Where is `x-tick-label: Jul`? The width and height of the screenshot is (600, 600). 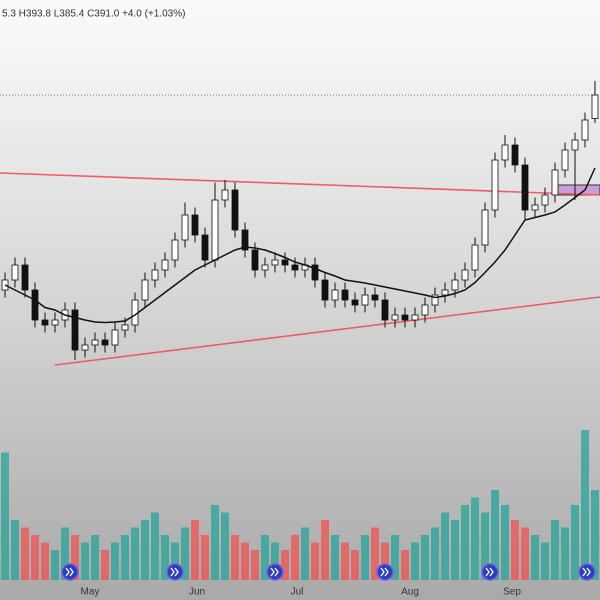 x-tick-label: Jul is located at coordinates (297, 592).